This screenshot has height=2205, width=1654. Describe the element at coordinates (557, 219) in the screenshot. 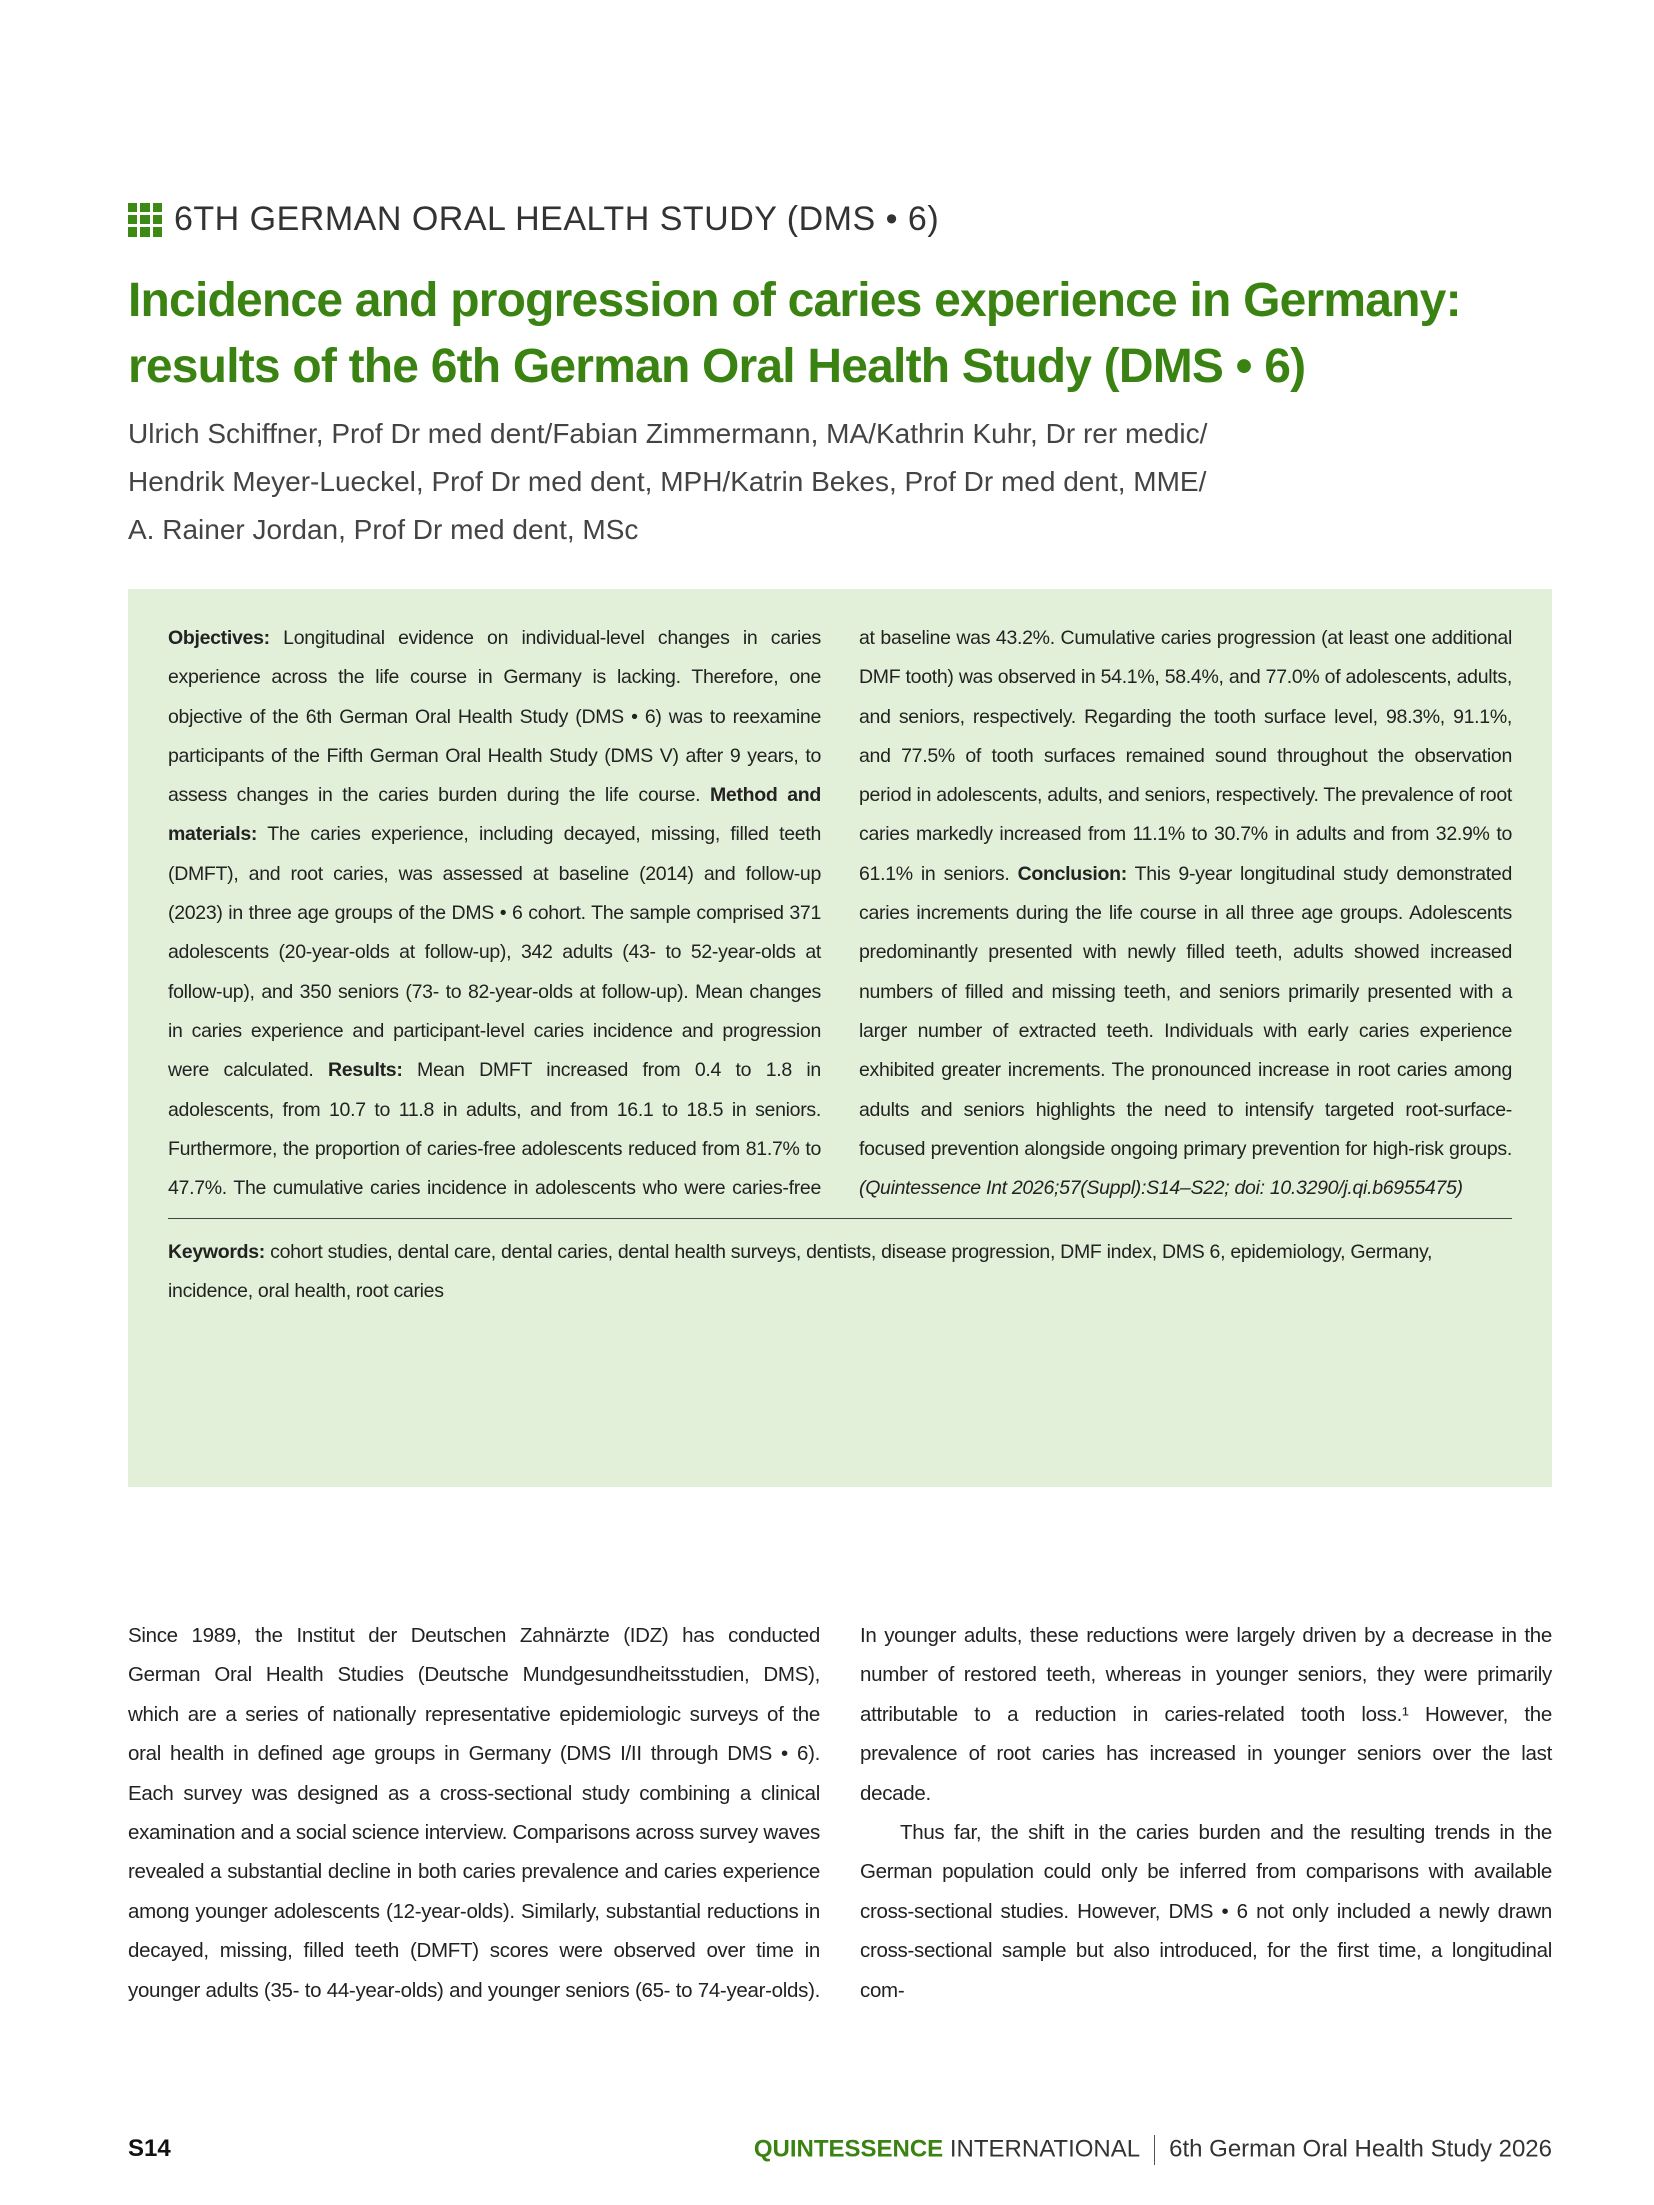

I see `kicker-text: 6TH GERMAN ORAL HEALTH STUDY (DMS • 6)` at that location.